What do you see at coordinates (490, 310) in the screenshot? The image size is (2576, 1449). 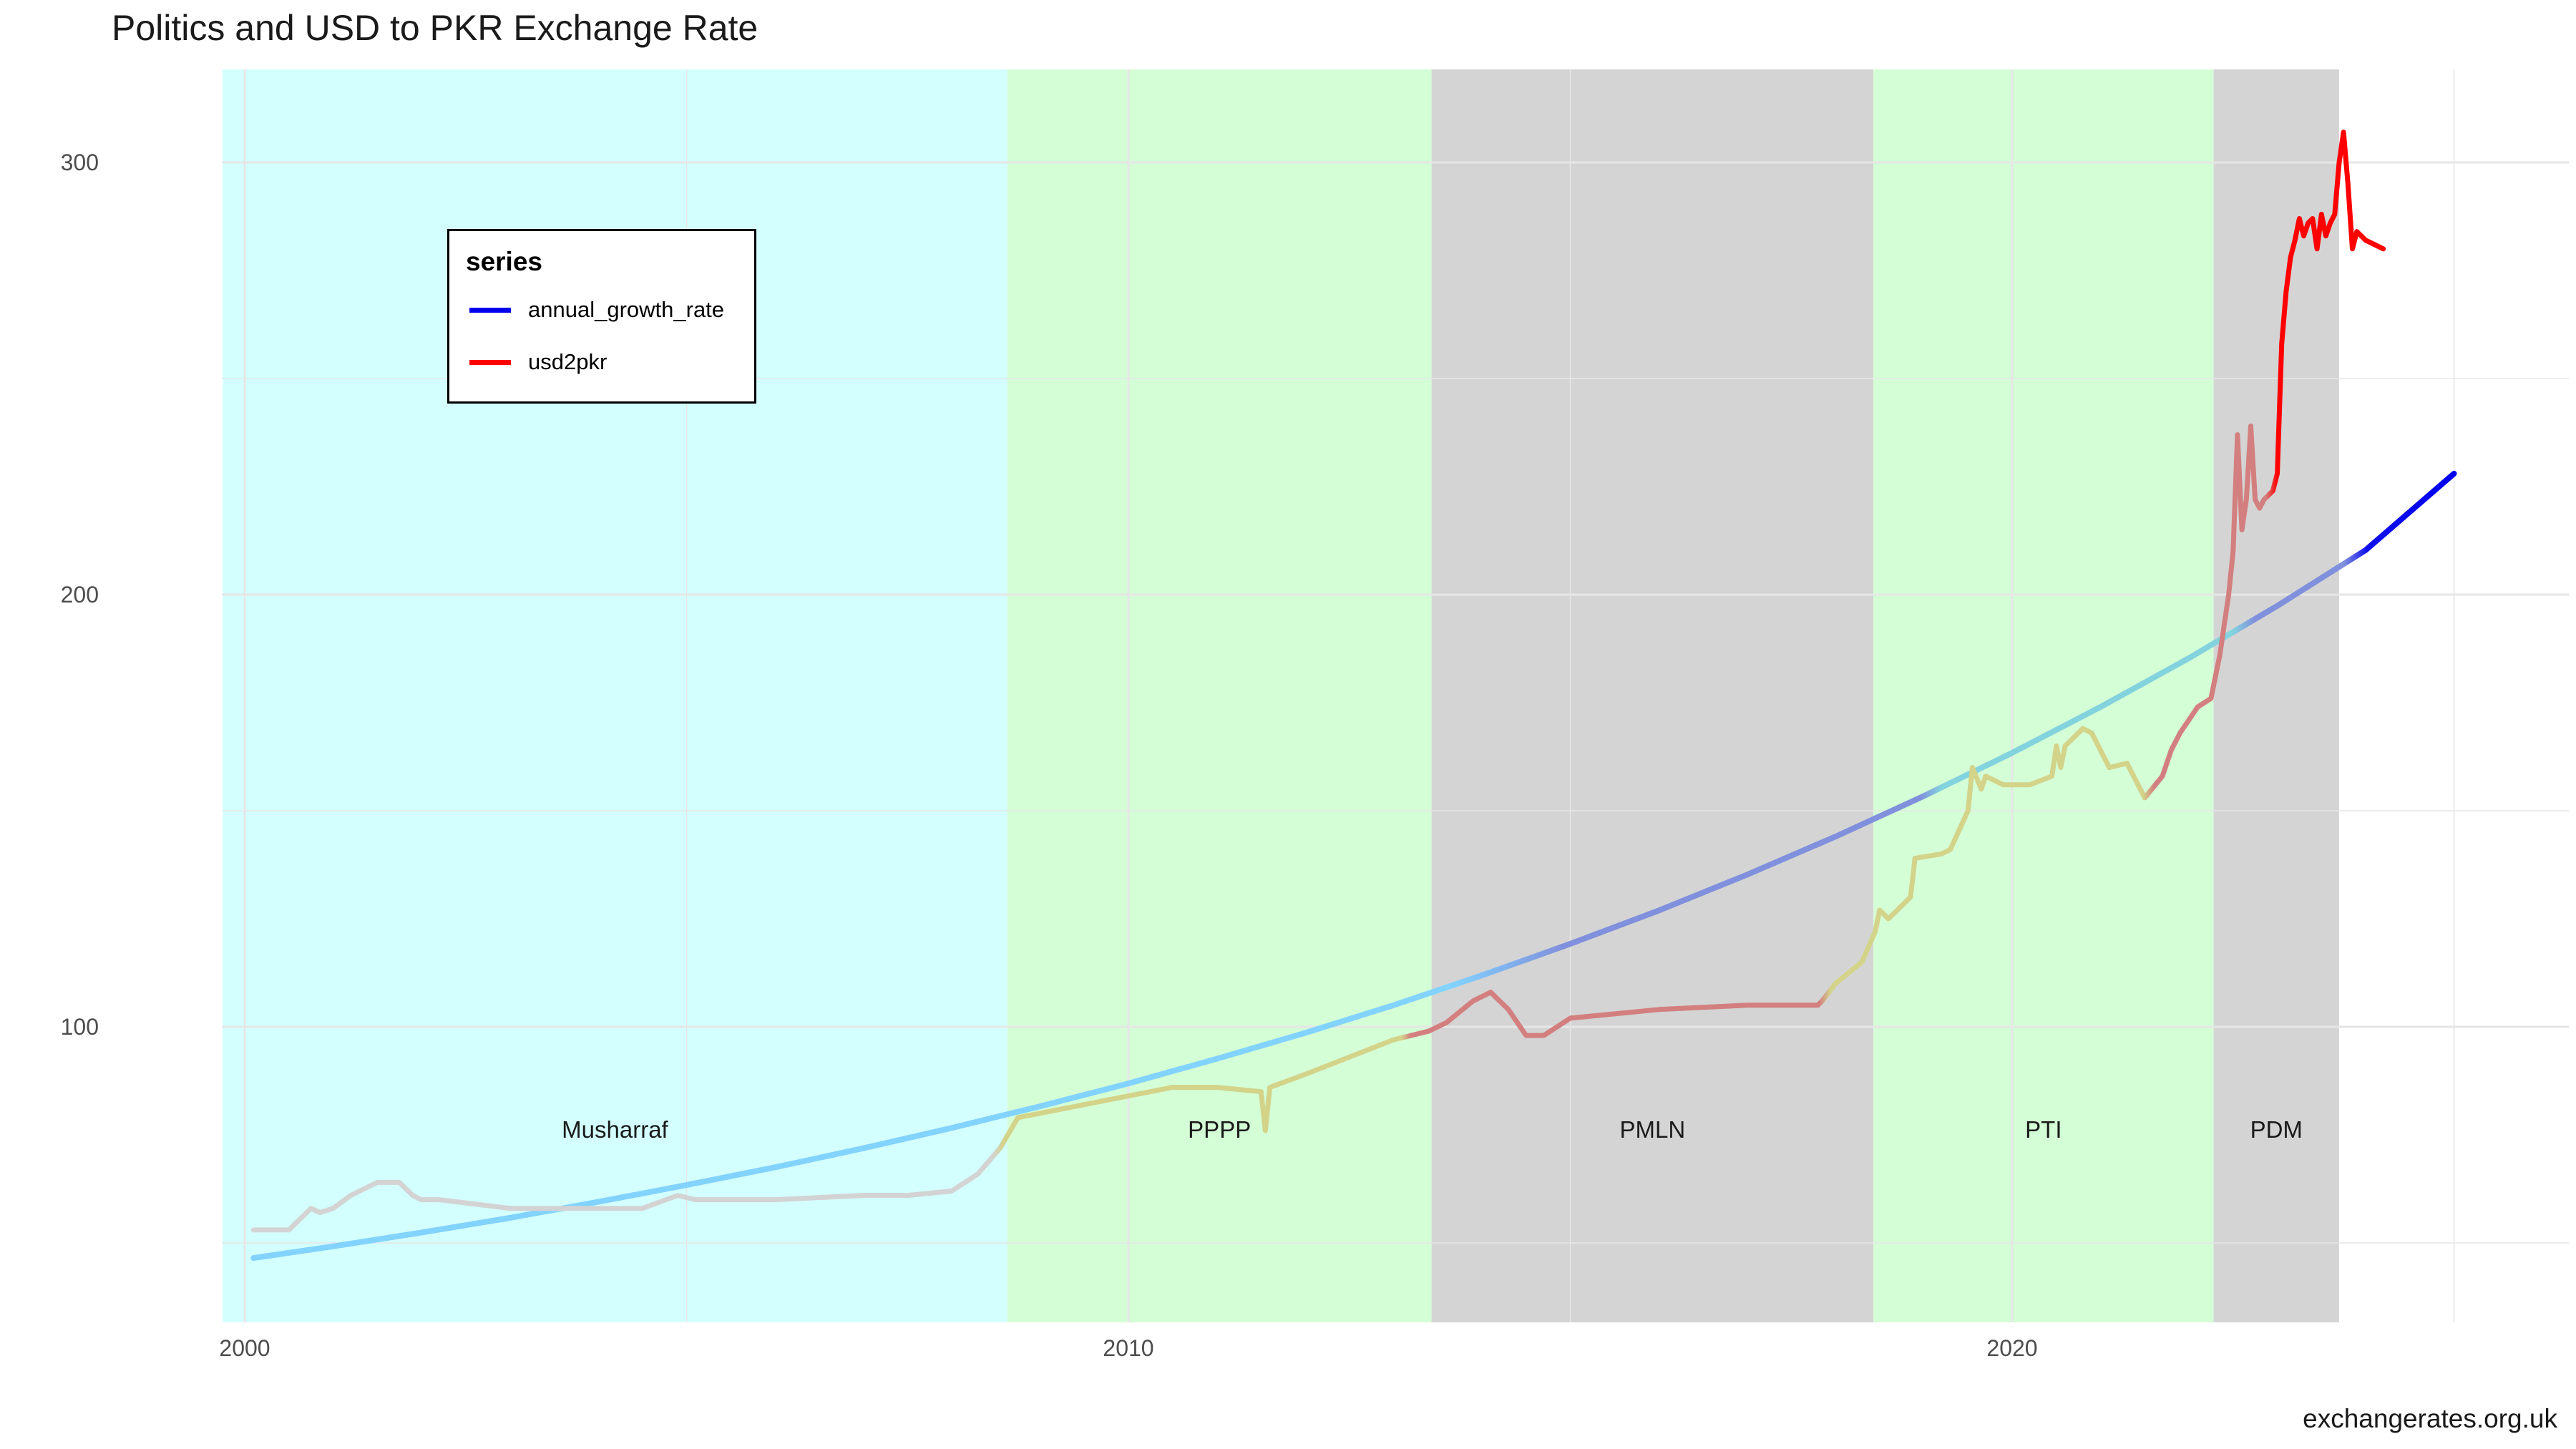 I see `legend-key-annual-growth-rate` at bounding box center [490, 310].